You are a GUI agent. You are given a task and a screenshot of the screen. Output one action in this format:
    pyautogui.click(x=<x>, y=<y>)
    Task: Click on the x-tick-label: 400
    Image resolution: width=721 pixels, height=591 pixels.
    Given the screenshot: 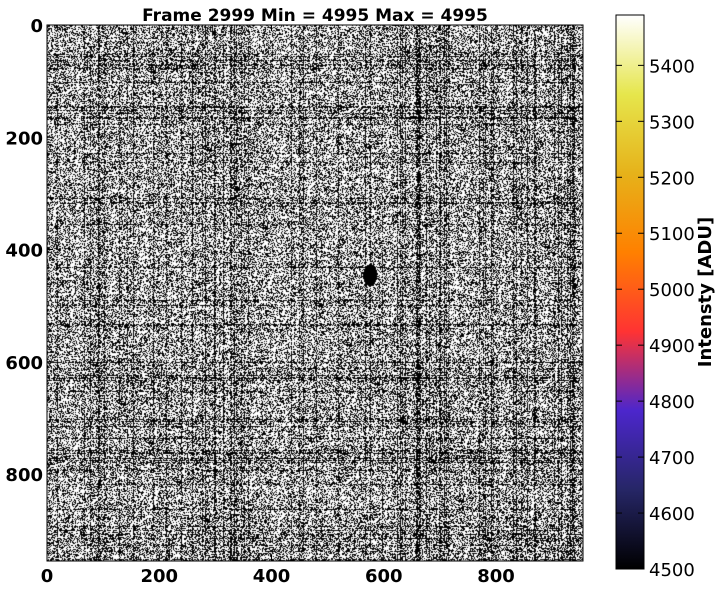 What is the action you would take?
    pyautogui.click(x=272, y=576)
    